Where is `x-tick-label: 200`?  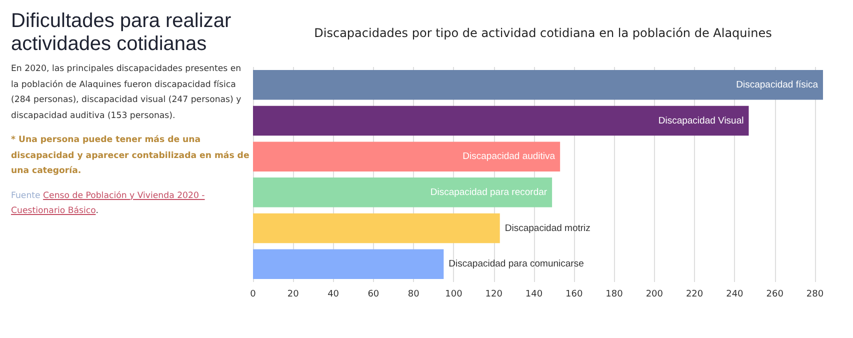 x-tick-label: 200 is located at coordinates (655, 295).